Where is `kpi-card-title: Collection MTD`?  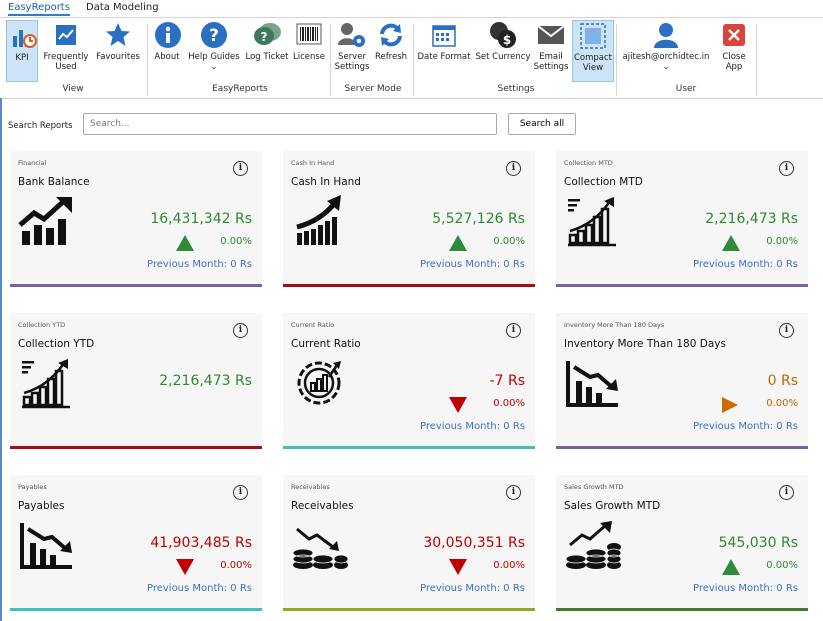 kpi-card-title: Collection MTD is located at coordinates (603, 182).